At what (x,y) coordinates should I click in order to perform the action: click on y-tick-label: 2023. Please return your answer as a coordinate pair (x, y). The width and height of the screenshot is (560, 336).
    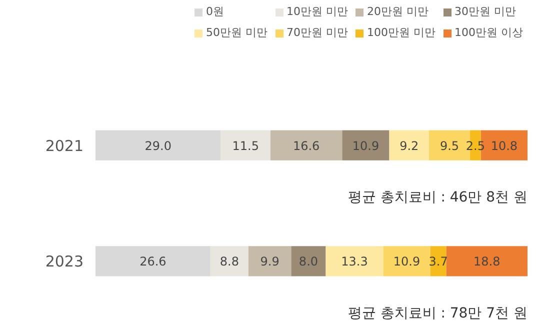
    Looking at the image, I should click on (64, 261).